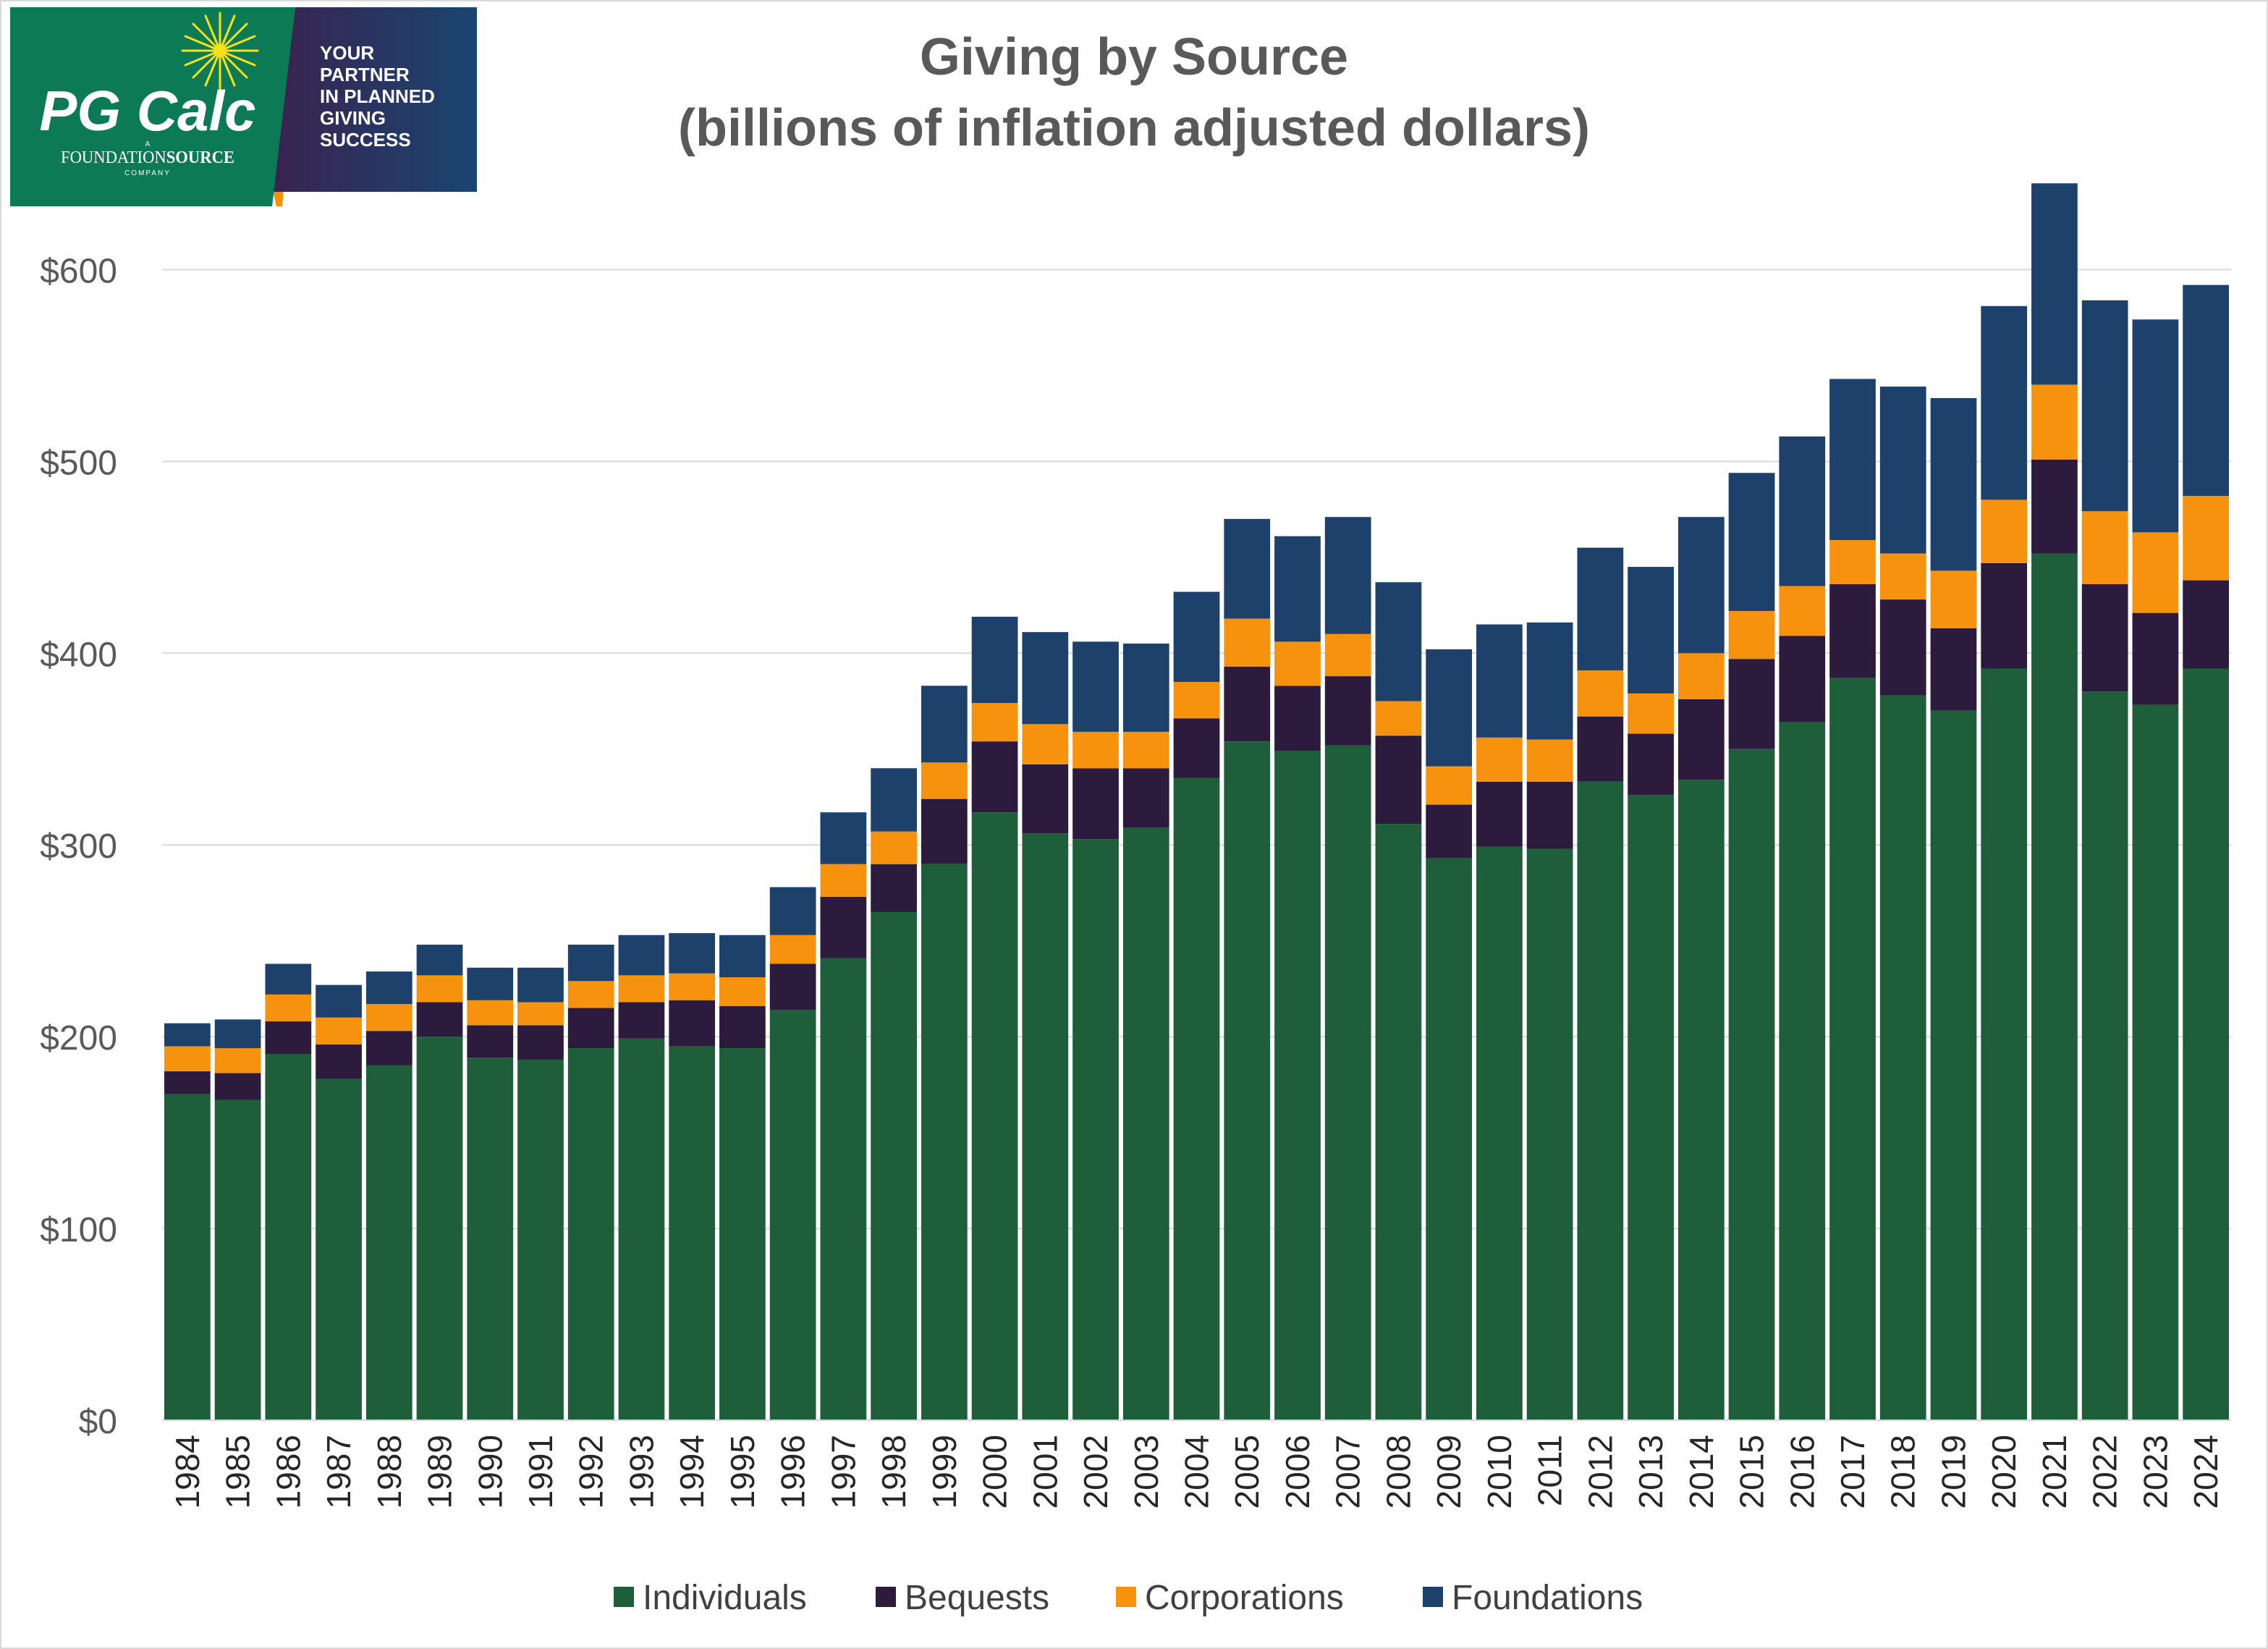  I want to click on bar-corporations-2011, so click(1549, 760).